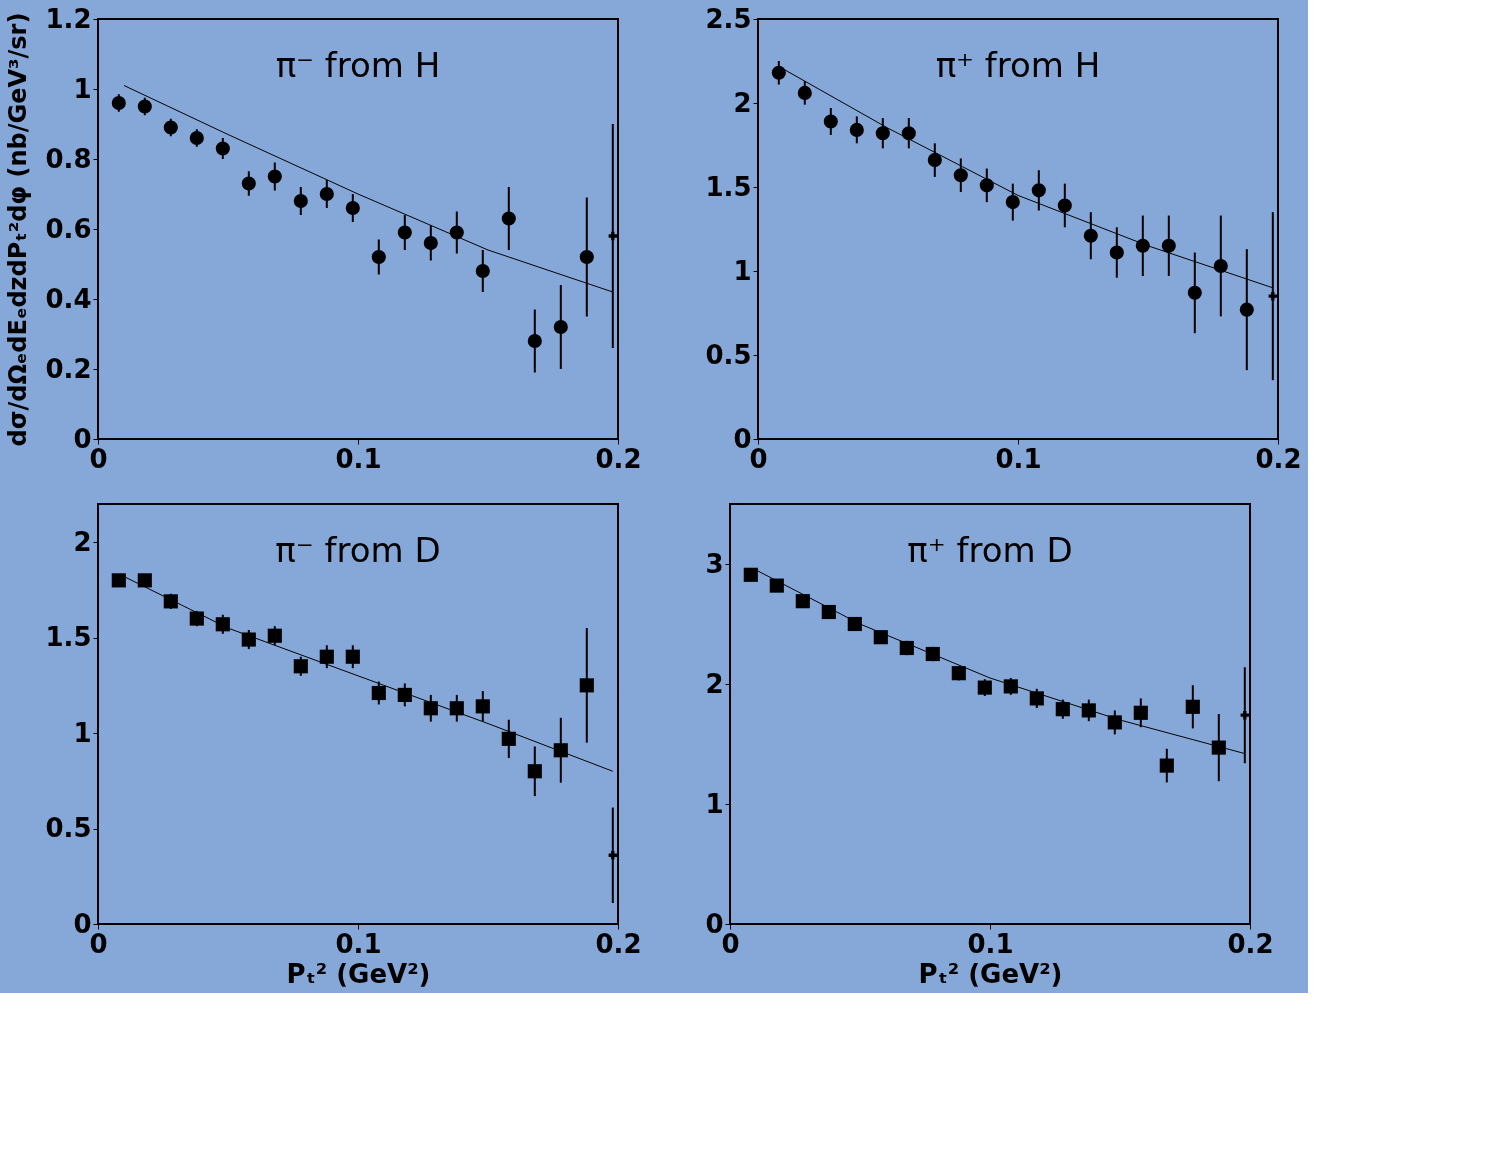  Describe the element at coordinates (990, 550) in the screenshot. I see `text: π⁺ from D` at that location.